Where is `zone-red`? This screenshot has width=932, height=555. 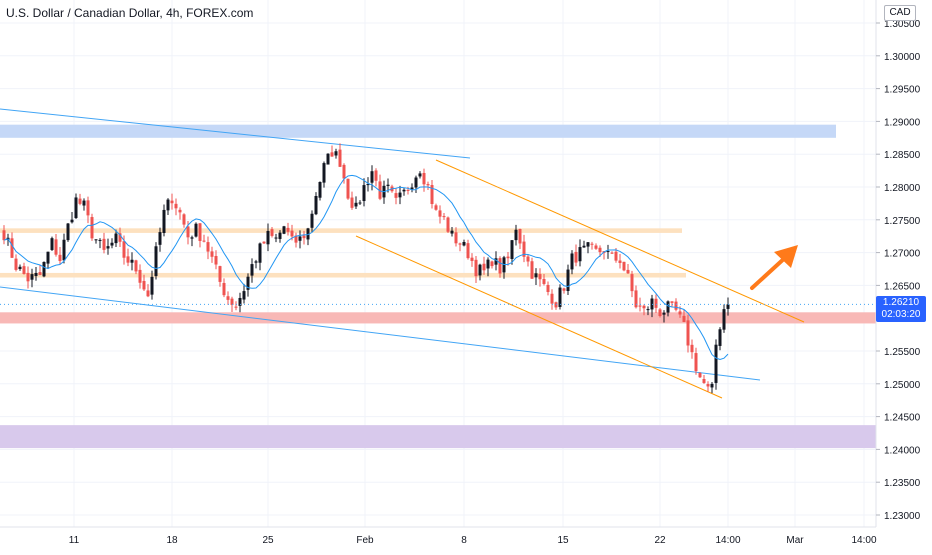 zone-red is located at coordinates (438, 318).